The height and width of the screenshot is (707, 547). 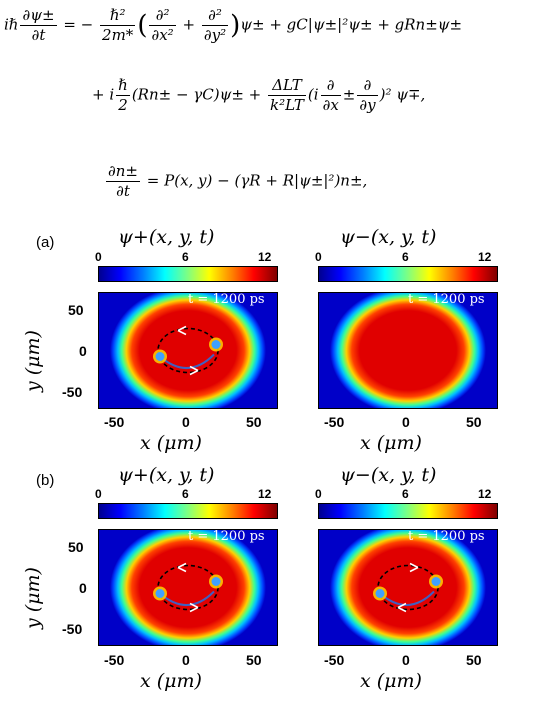 I want to click on frac-num: ΔLT, so click(x=287, y=87).